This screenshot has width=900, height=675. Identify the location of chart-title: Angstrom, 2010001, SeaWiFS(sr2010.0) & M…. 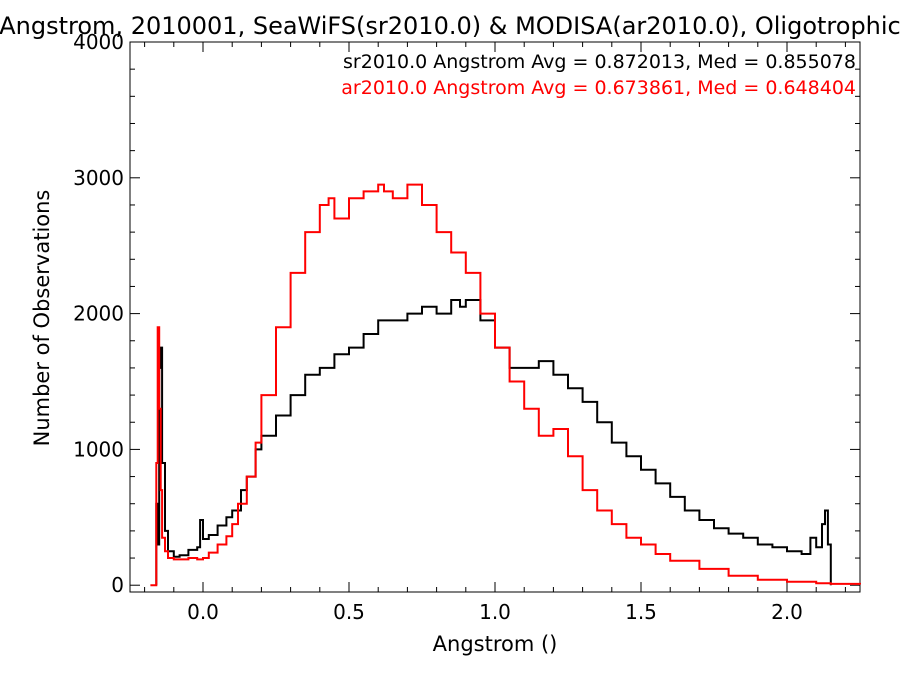
(450, 26).